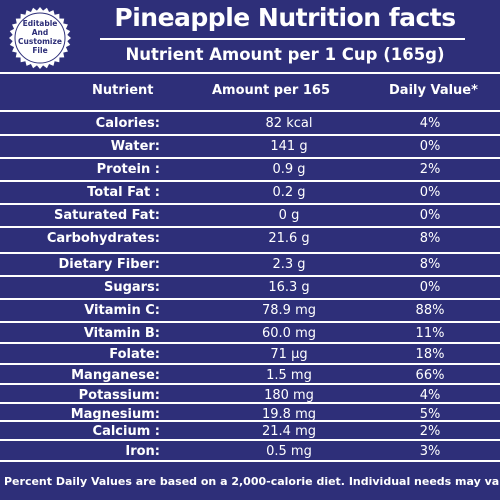  I want to click on table-row: Iron: 0.5 mg 3%, so click(250, 452).